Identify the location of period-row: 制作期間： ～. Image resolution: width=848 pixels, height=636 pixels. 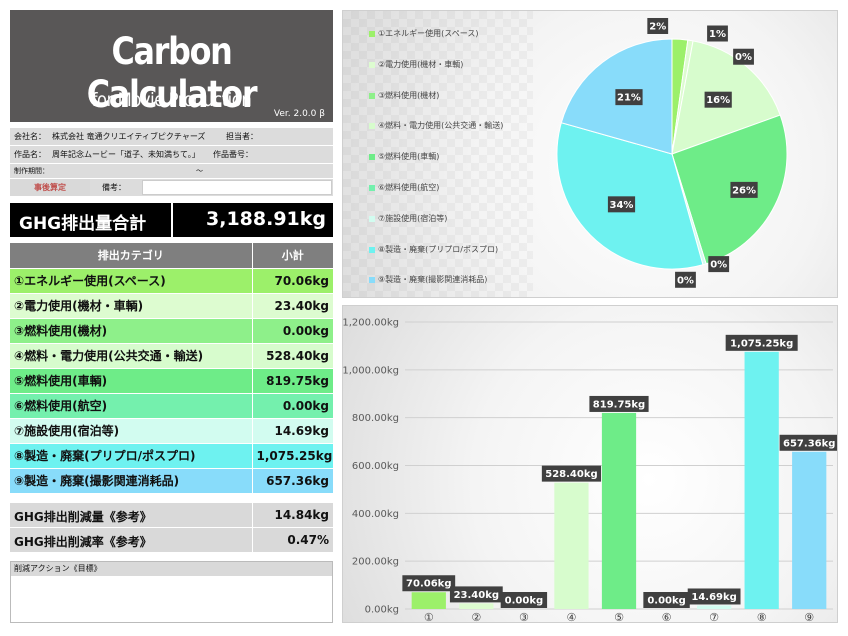
(171, 171).